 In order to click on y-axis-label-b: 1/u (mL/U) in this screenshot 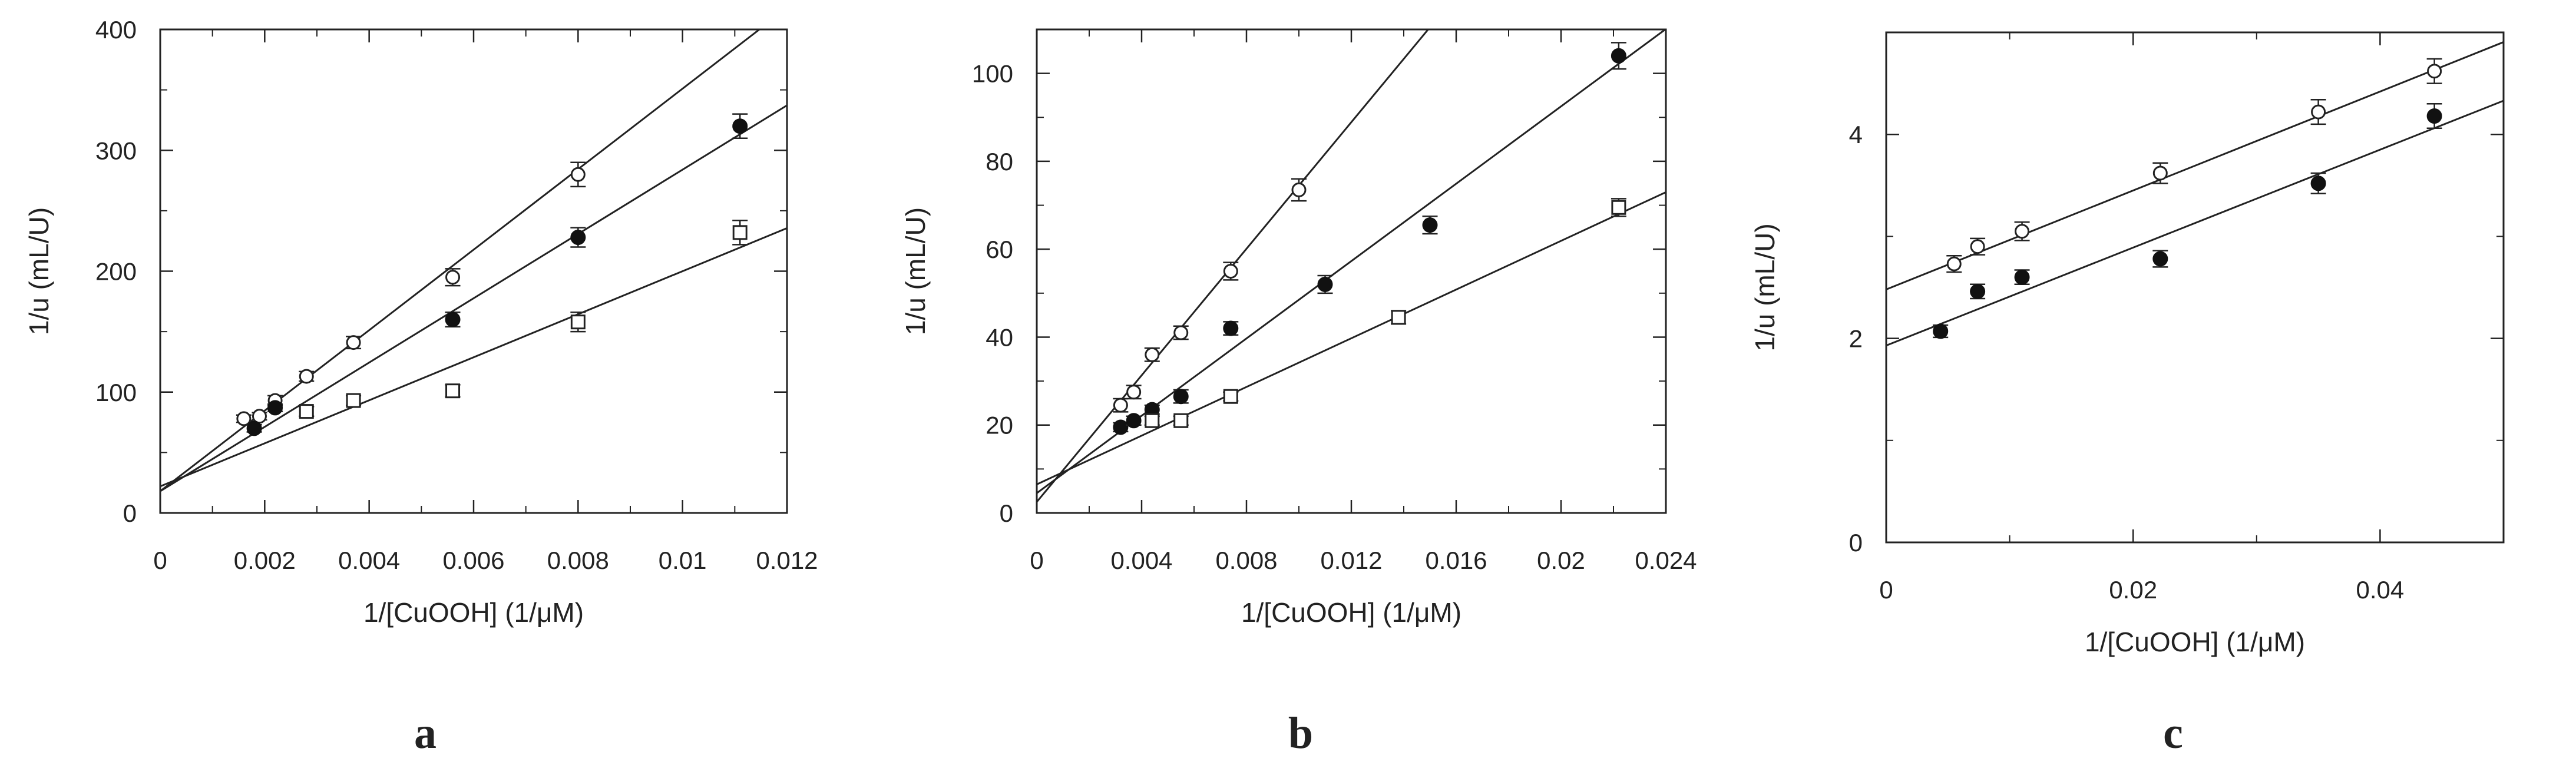, I will do `click(915, 271)`.